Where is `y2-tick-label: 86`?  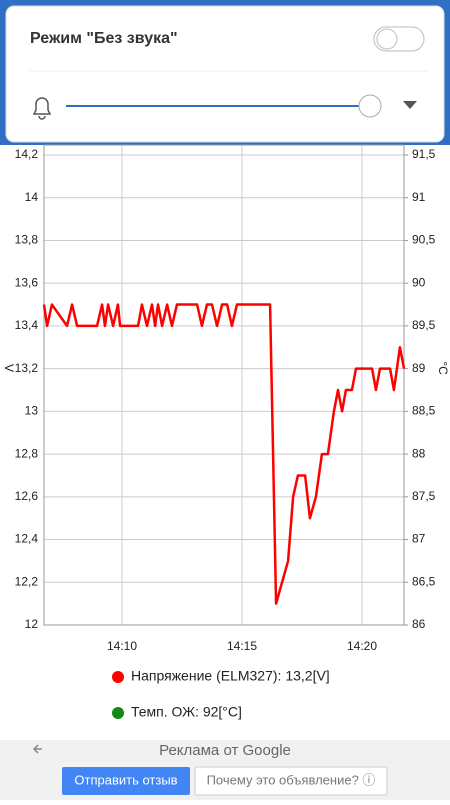
y2-tick-label: 86 is located at coordinates (419, 624).